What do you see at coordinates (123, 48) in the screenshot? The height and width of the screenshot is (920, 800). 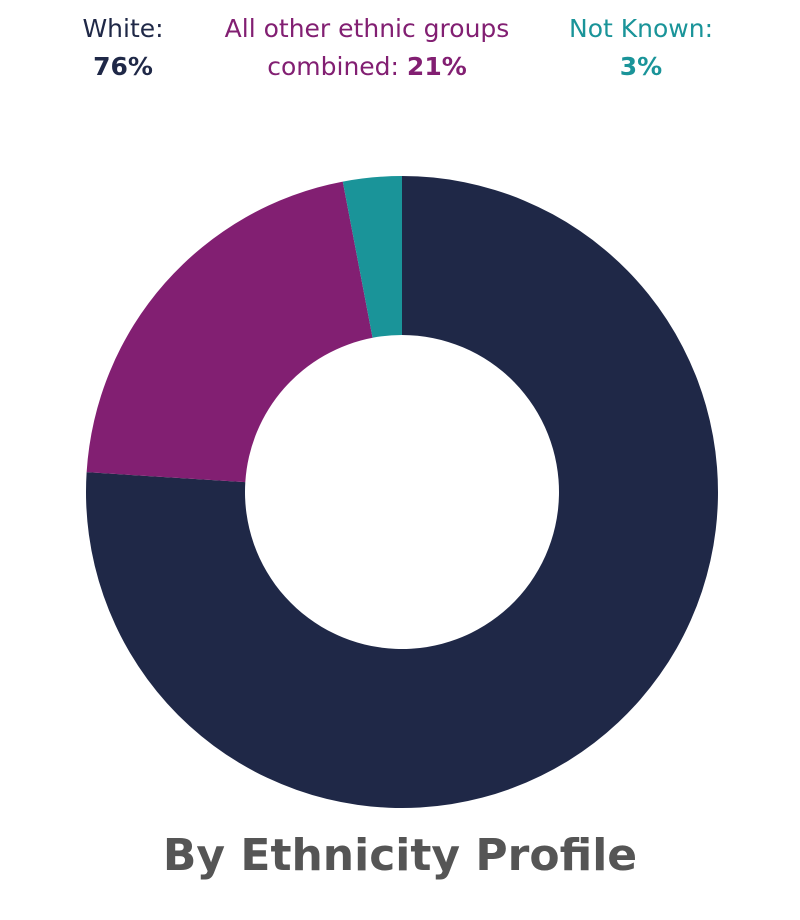 I see `legend-item: White: 76%` at bounding box center [123, 48].